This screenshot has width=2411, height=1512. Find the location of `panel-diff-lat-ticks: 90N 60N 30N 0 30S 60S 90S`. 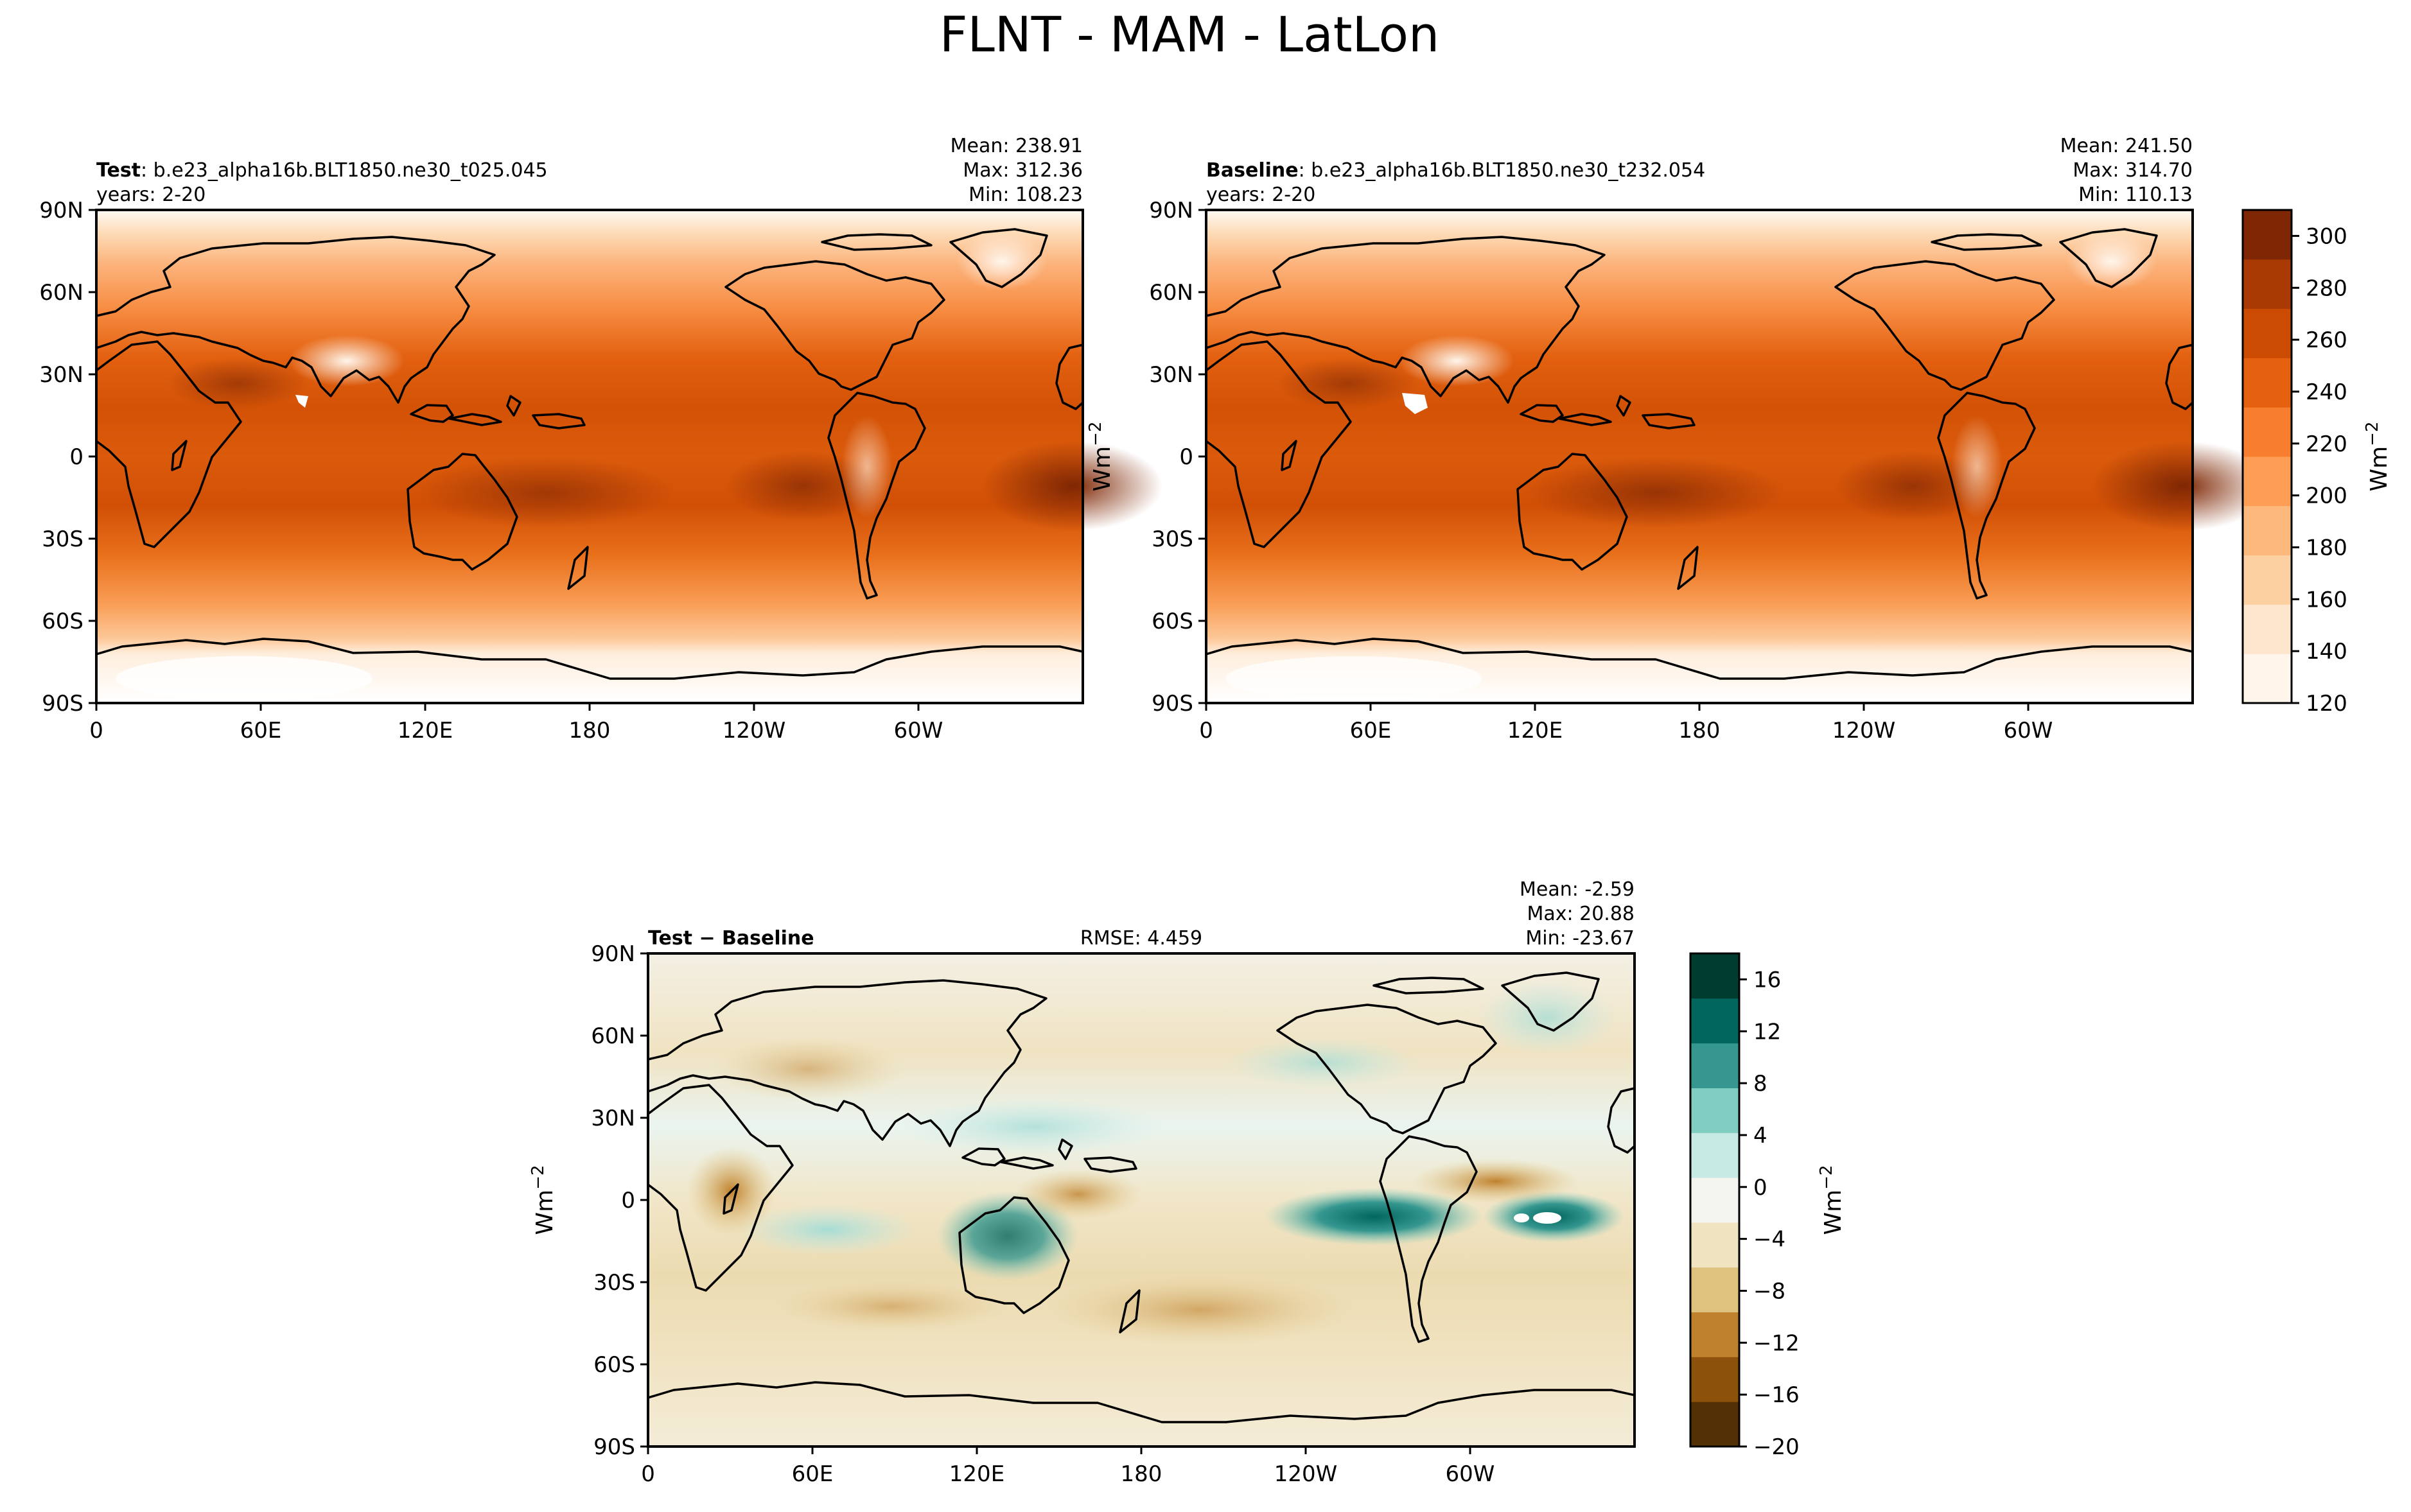

panel-diff-lat-ticks: 90N 60N 30N 0 30S 60S 90S is located at coordinates (619, 1200).